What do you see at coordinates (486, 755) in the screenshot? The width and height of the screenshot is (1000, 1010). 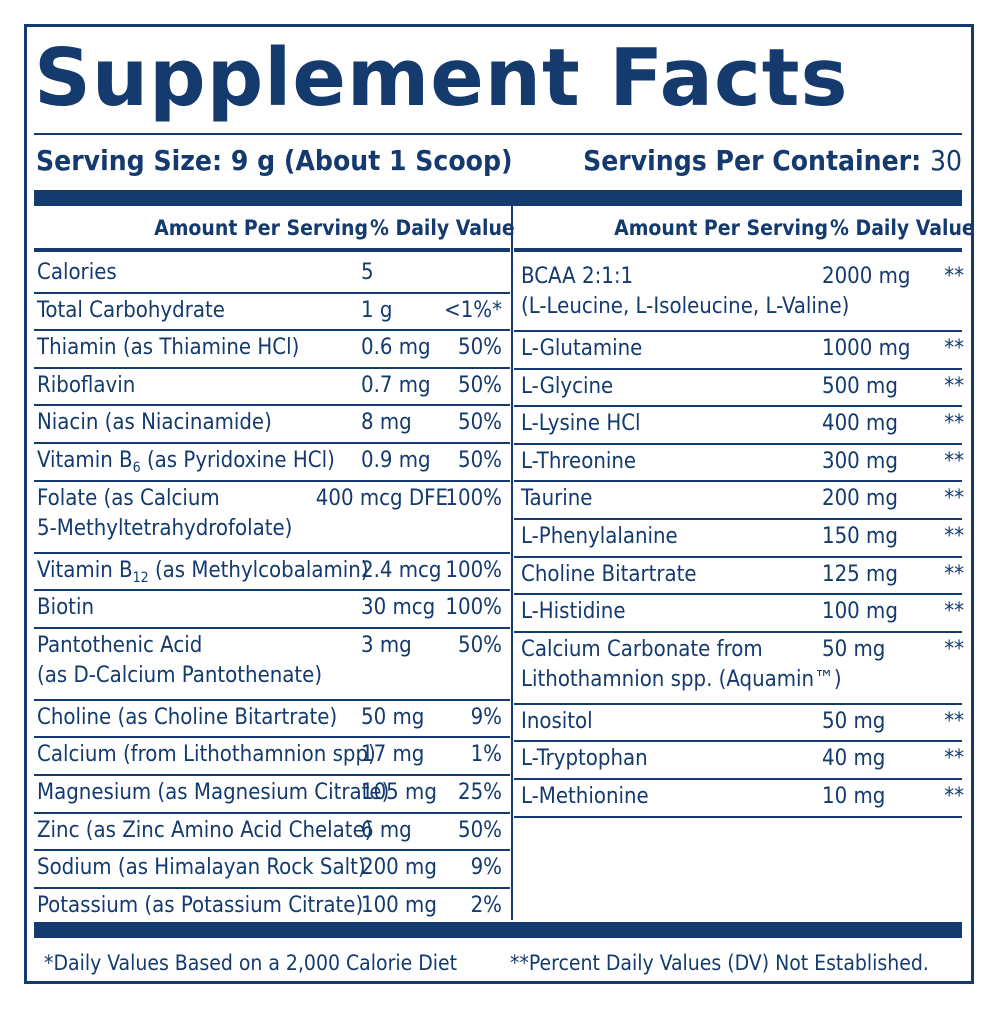 I see `nutrient-daily-value: 1%` at bounding box center [486, 755].